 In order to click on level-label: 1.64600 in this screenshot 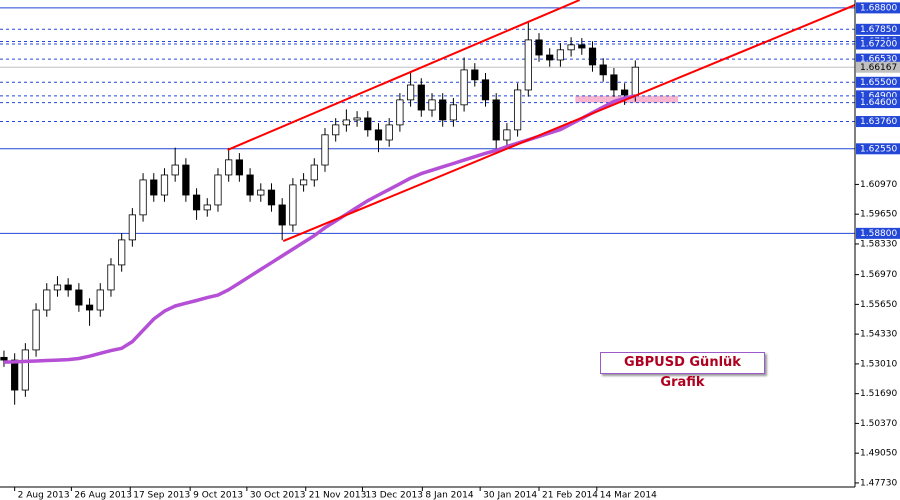, I will do `click(878, 103)`.